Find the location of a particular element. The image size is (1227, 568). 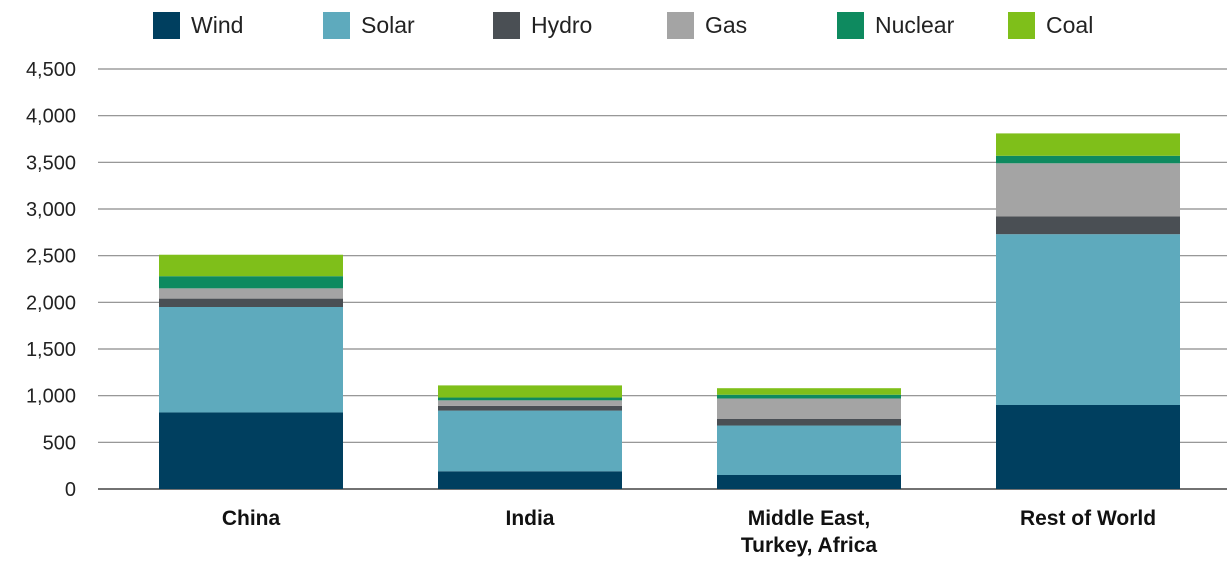

bar-coal-middle-east-turkey-africa is located at coordinates (809, 391).